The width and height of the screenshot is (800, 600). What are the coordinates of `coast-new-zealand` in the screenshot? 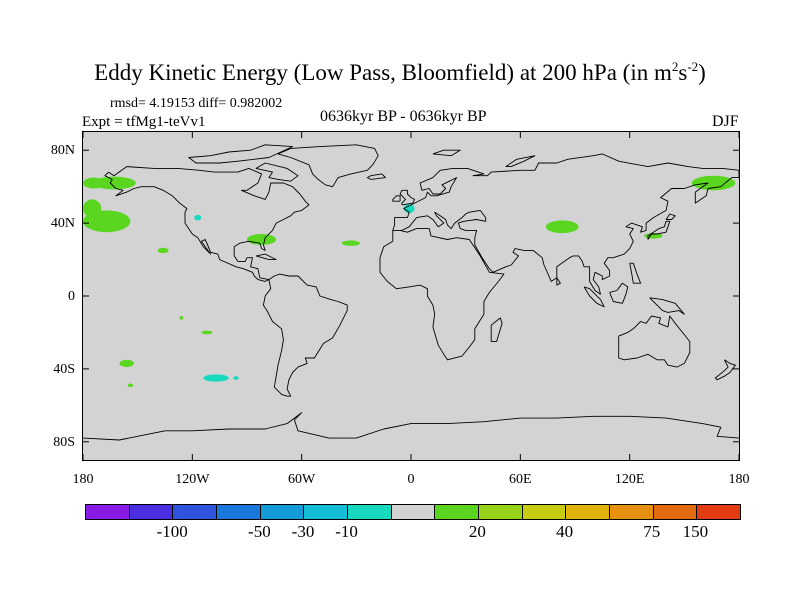 It's located at (725, 370).